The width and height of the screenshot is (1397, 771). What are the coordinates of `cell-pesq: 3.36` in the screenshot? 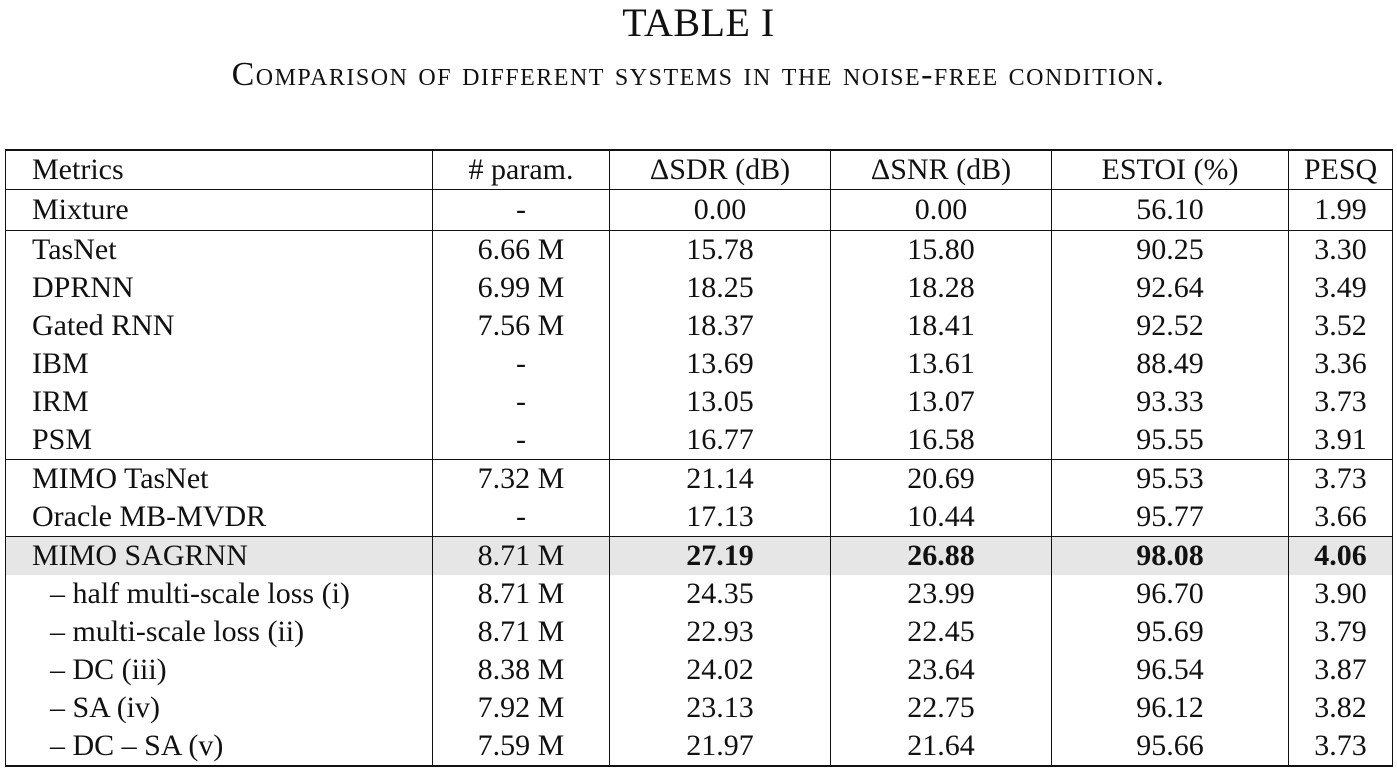 It's located at (1340, 364).